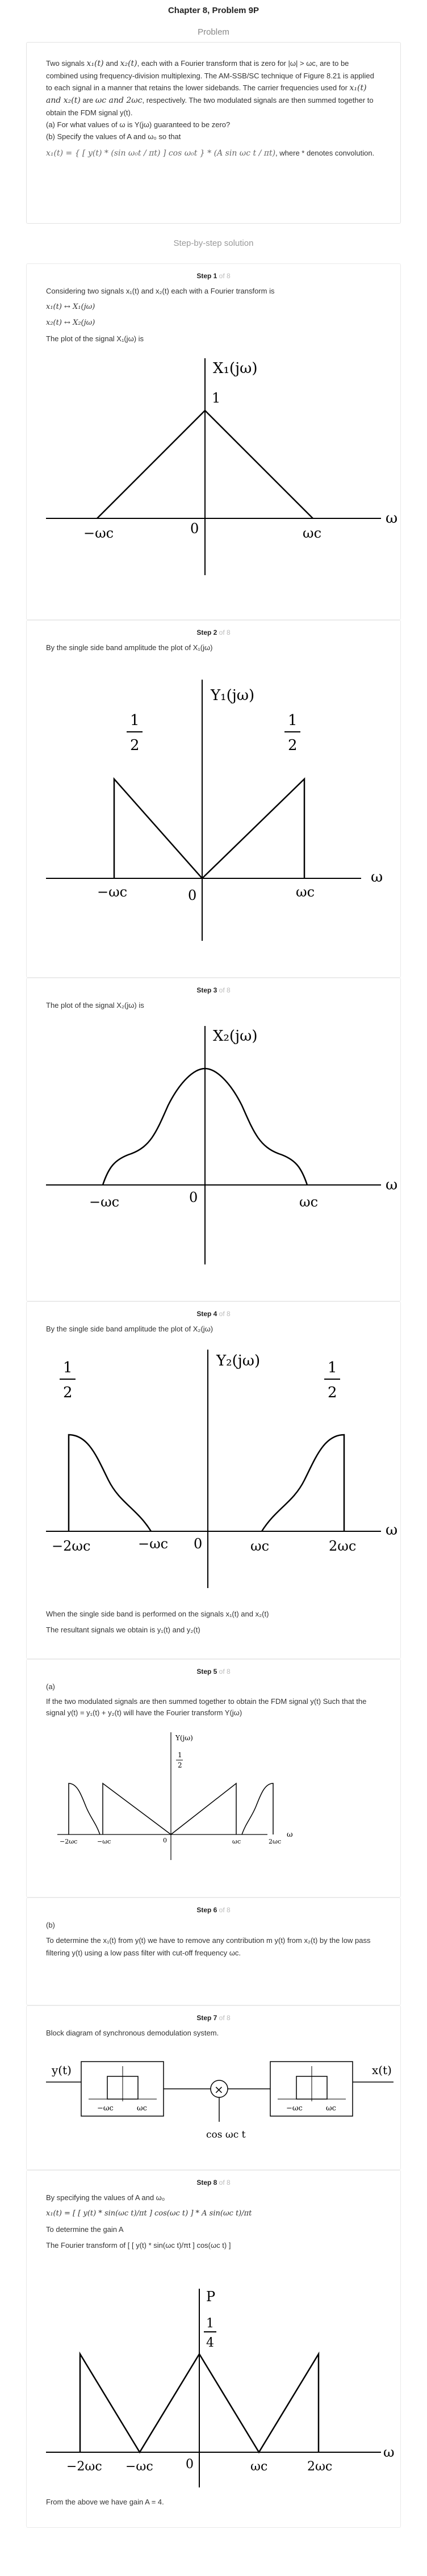  Describe the element at coordinates (325, 153) in the screenshot. I see `problem-equation-note: , where * denotes convolution.` at that location.